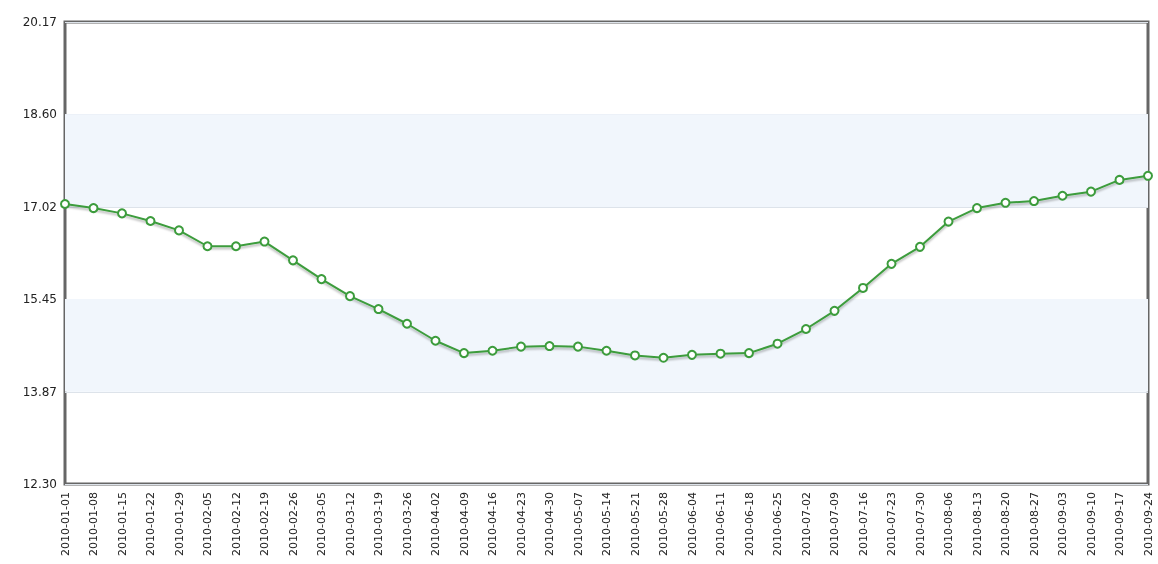 The width and height of the screenshot is (1158, 564). Describe the element at coordinates (1091, 524) in the screenshot. I see `x-tick-label: 2010-09-10` at that location.